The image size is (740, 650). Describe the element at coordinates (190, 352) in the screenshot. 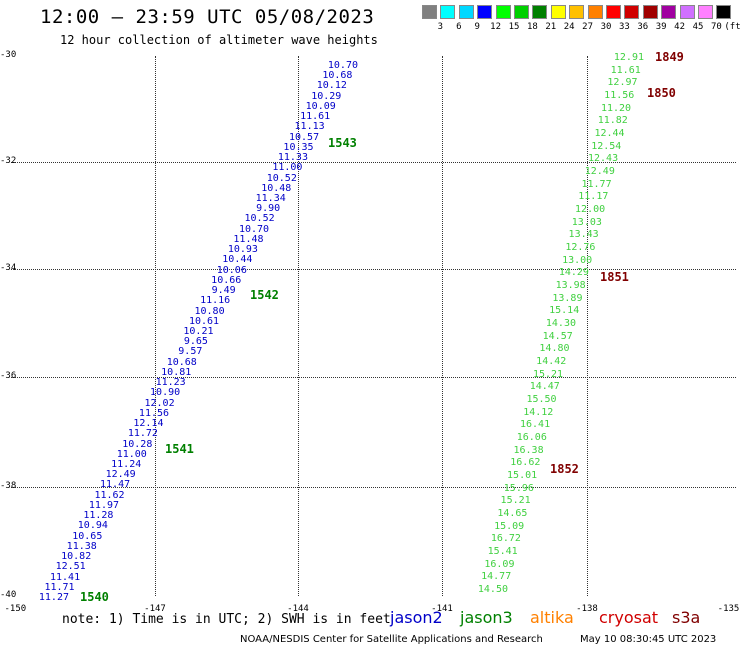

I see `wave-height-value: 9.57` at that location.